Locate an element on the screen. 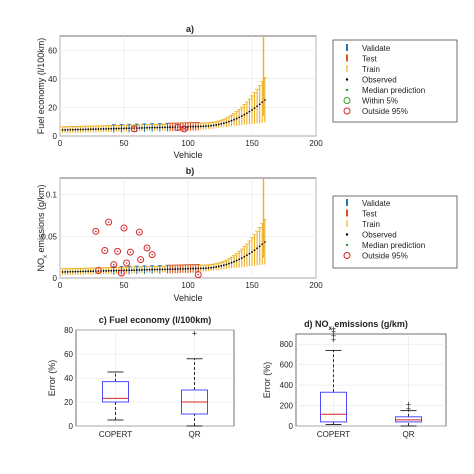  legend-entry: Observed is located at coordinates (379, 80).